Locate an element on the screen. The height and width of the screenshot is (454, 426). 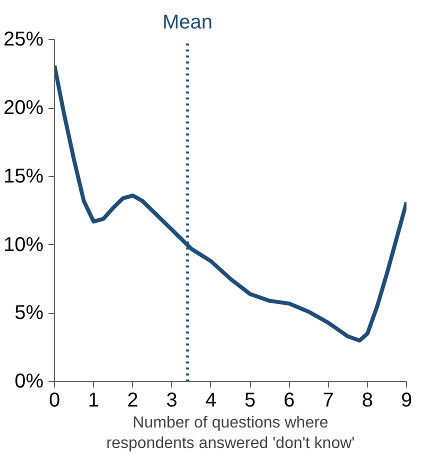
x-tick-label: 7 is located at coordinates (328, 401).